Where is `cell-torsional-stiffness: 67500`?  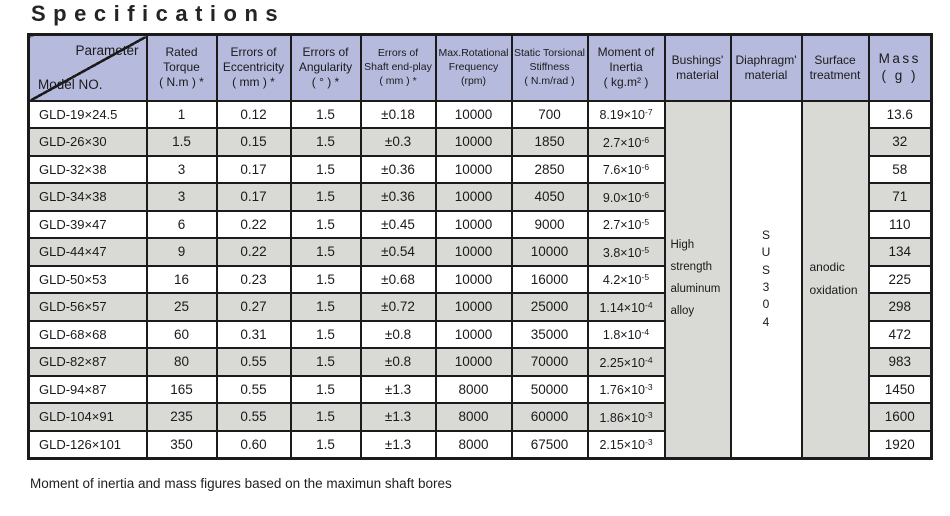 cell-torsional-stiffness: 67500 is located at coordinates (549, 444).